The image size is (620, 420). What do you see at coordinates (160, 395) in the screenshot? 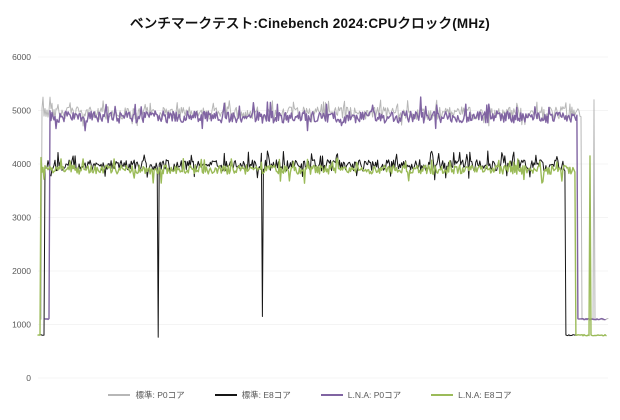
I see `legend-label: 標準: P0コア` at bounding box center [160, 395].